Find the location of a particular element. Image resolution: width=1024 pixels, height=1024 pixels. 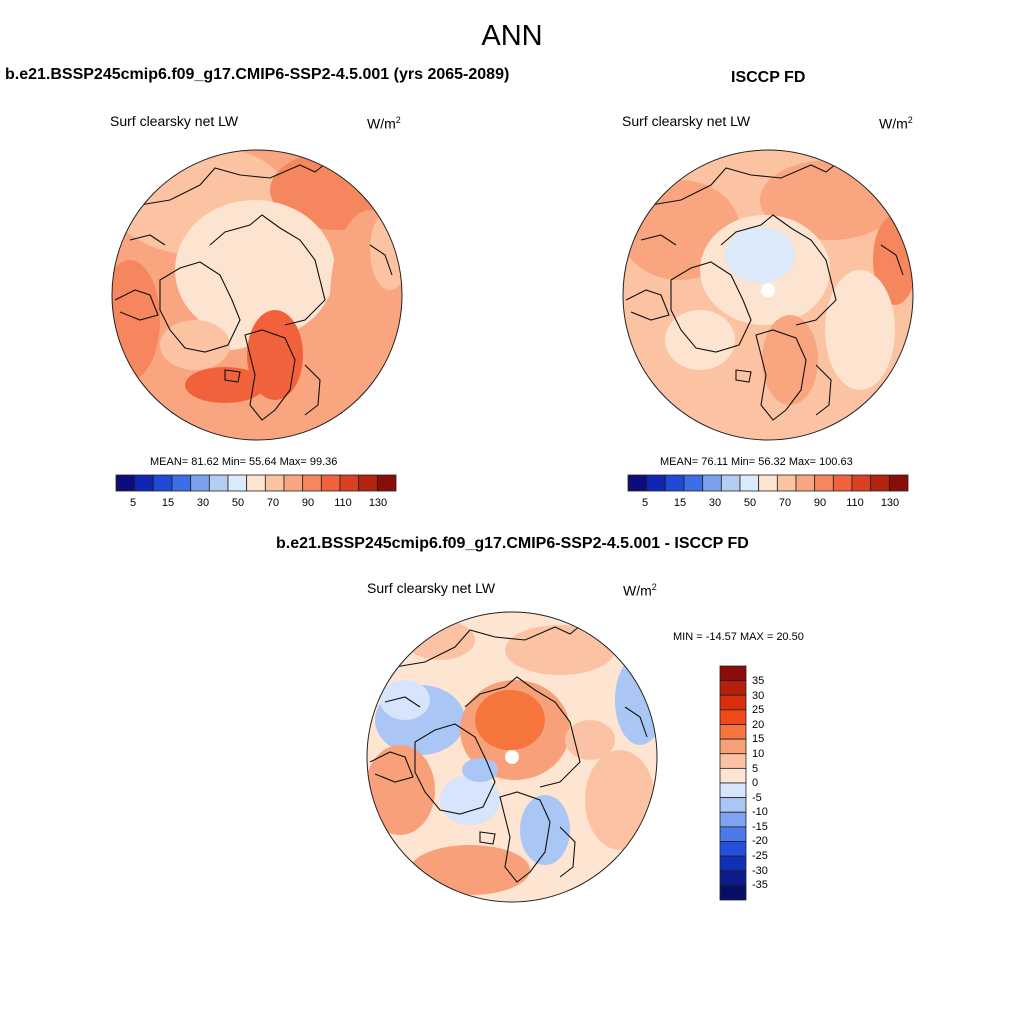

panel-model-stats: MEAN= 81.62 Min= 55.64 Max= 99.36 is located at coordinates (244, 462).